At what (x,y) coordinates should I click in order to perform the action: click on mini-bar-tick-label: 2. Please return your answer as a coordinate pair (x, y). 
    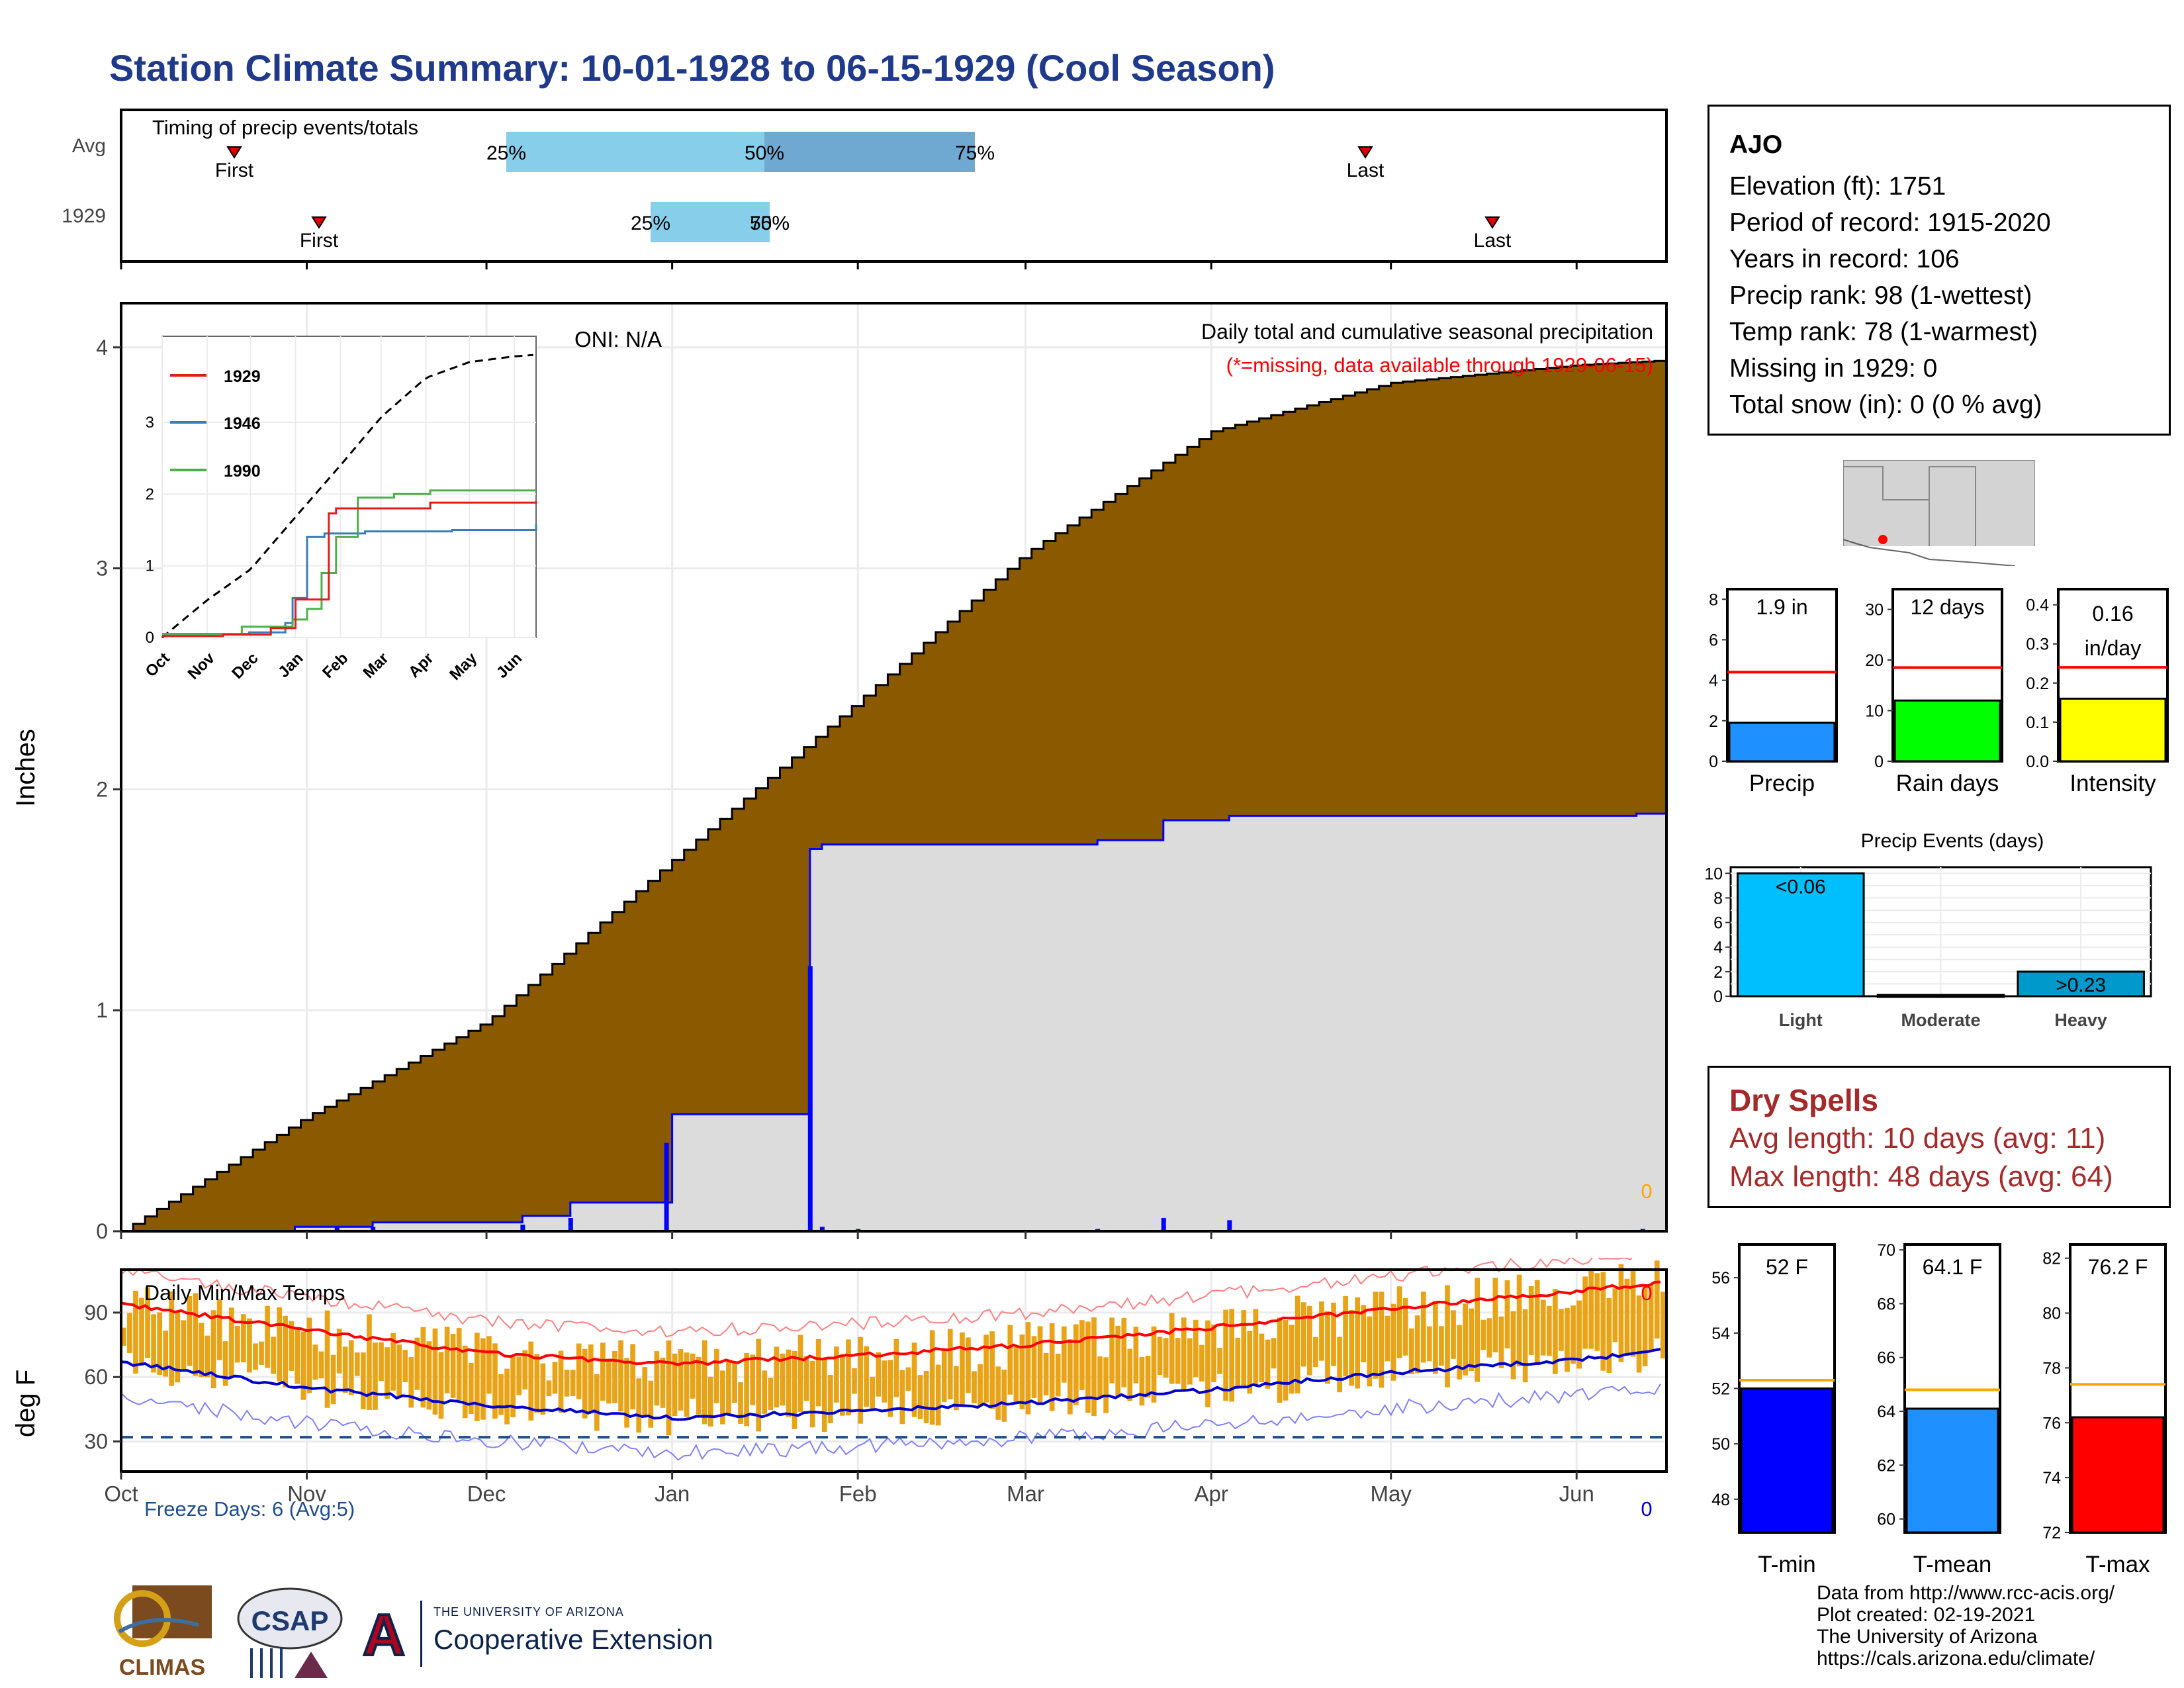
    Looking at the image, I should click on (1713, 721).